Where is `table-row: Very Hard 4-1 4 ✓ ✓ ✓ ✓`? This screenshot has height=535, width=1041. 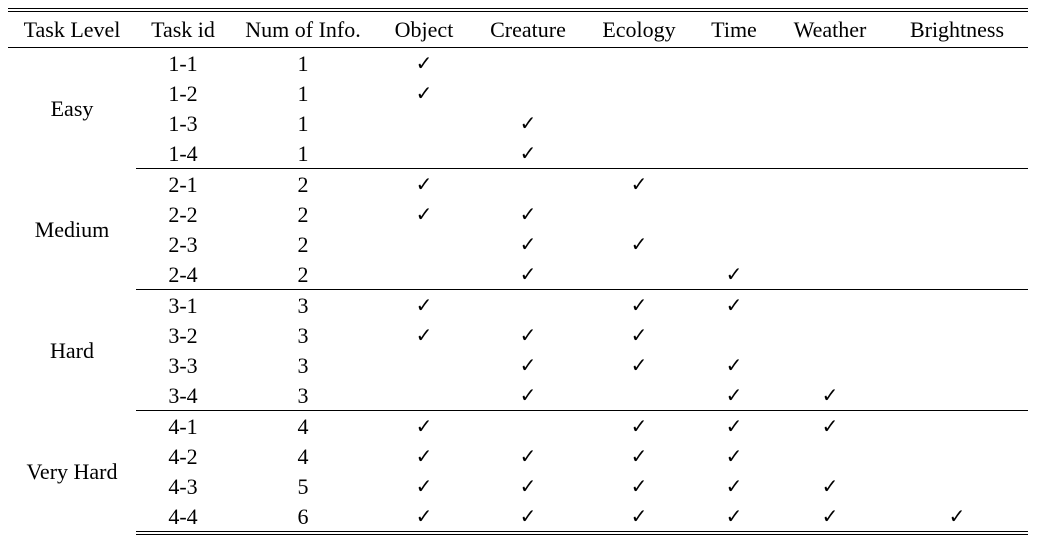 table-row: Very Hard 4-1 4 ✓ ✓ ✓ ✓ is located at coordinates (518, 448).